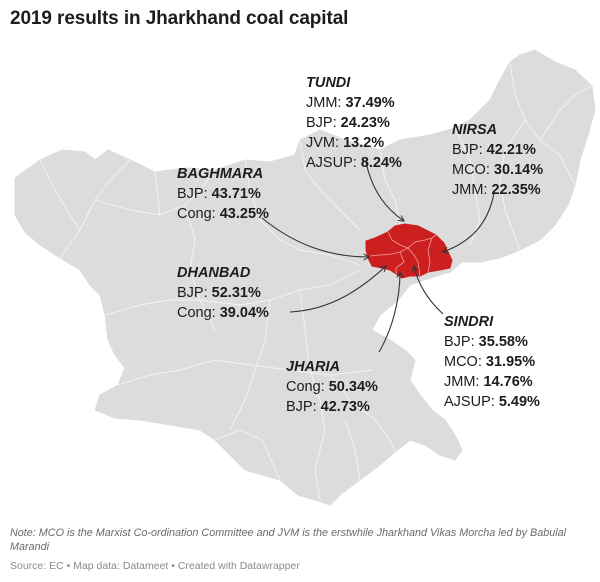  What do you see at coordinates (498, 170) in the screenshot?
I see `result-row: MCO: 30.14%` at bounding box center [498, 170].